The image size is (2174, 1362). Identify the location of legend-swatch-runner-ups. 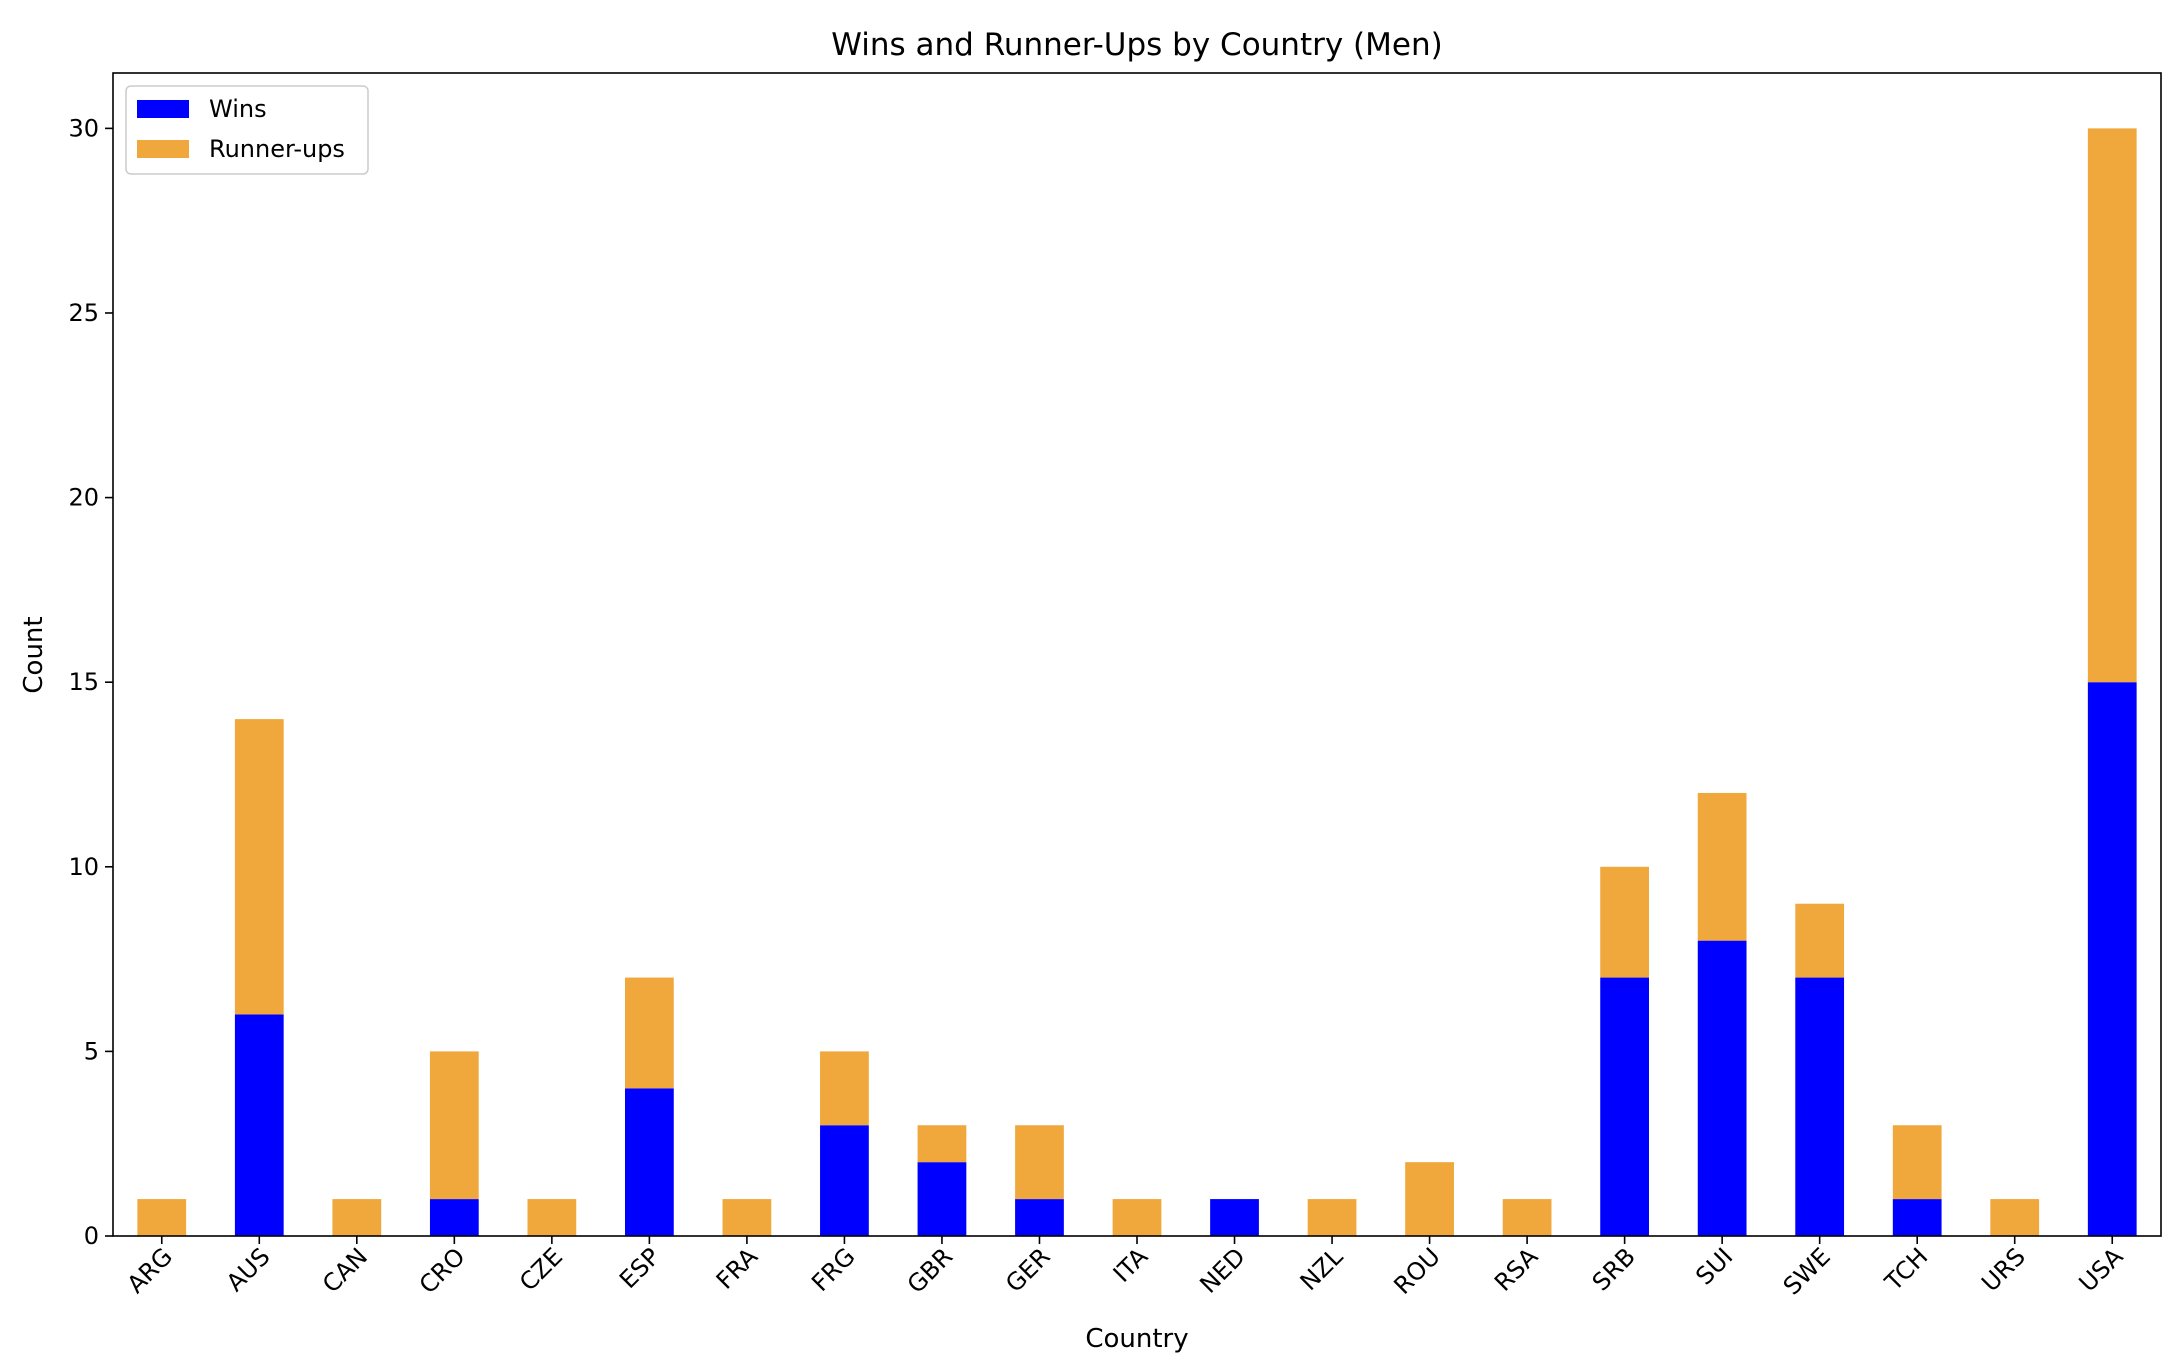
(163, 149).